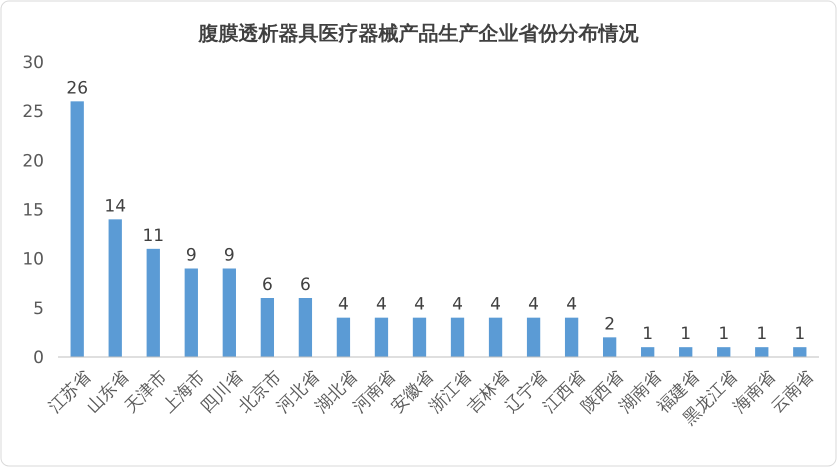  Describe the element at coordinates (153, 236) in the screenshot. I see `data-label: 11` at that location.